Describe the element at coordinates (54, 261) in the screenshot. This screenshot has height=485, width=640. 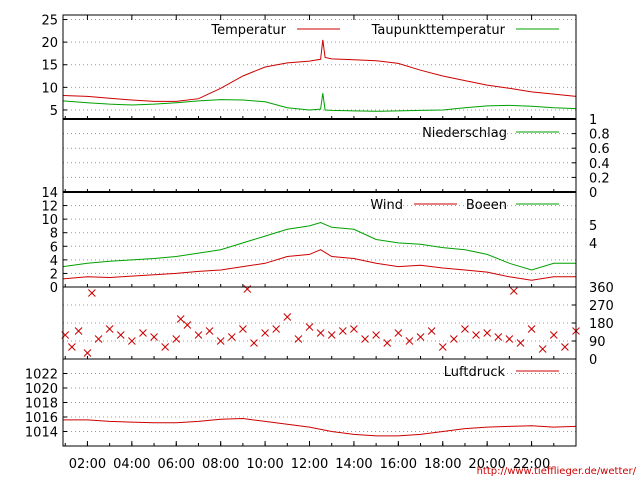
I see `y-tick-label: 4` at that location.